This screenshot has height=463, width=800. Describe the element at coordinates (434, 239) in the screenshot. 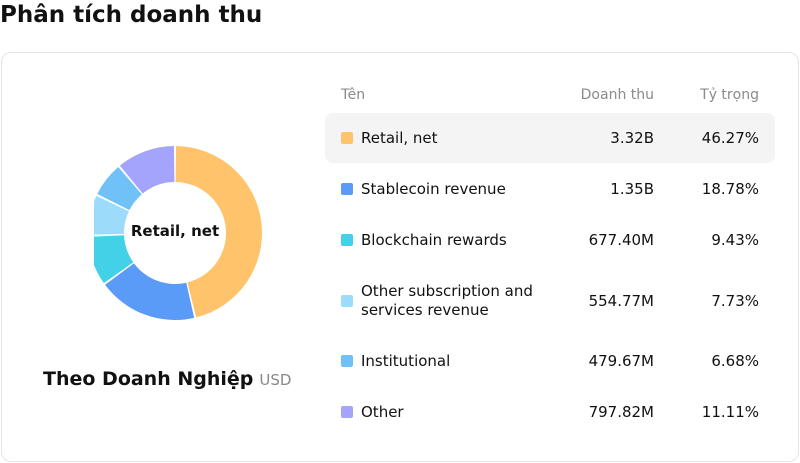

I see `row-name: Blockchain rewards` at that location.